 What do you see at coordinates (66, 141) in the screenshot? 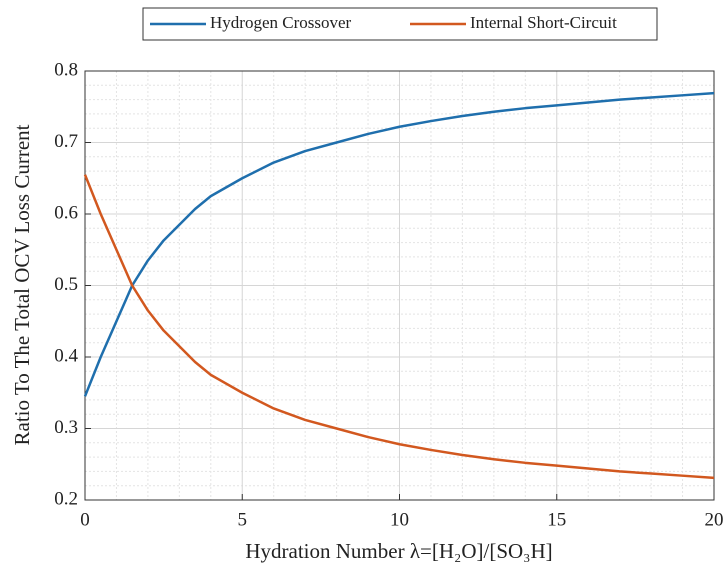
I see `y-tick-label: 0.7` at bounding box center [66, 141].